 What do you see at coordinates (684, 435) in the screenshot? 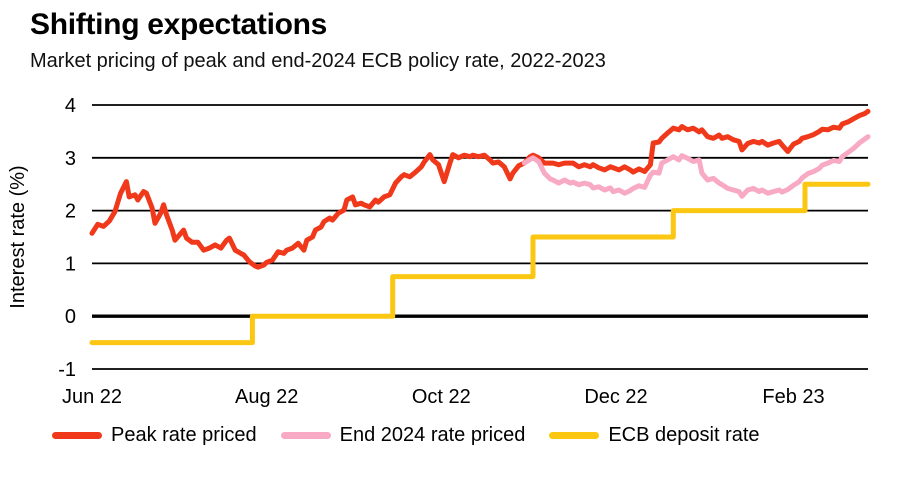
I see `legend-label-ecb-deposit-rate: ECB deposit rate` at bounding box center [684, 435].